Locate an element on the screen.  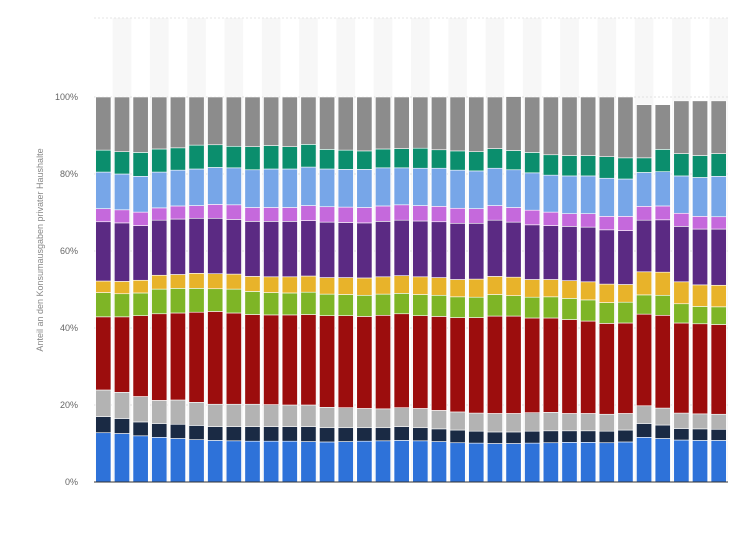
y-tick-labels: 0% 20% 40% 60% 80% 100% is located at coordinates (66, 289).